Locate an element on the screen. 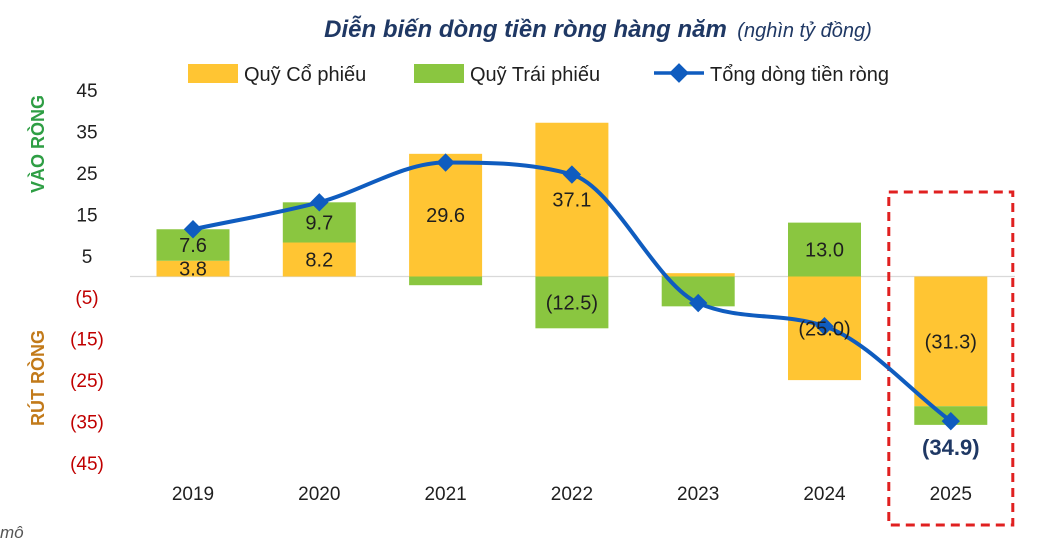 This screenshot has width=1037, height=555. total-point-2023 is located at coordinates (698, 303).